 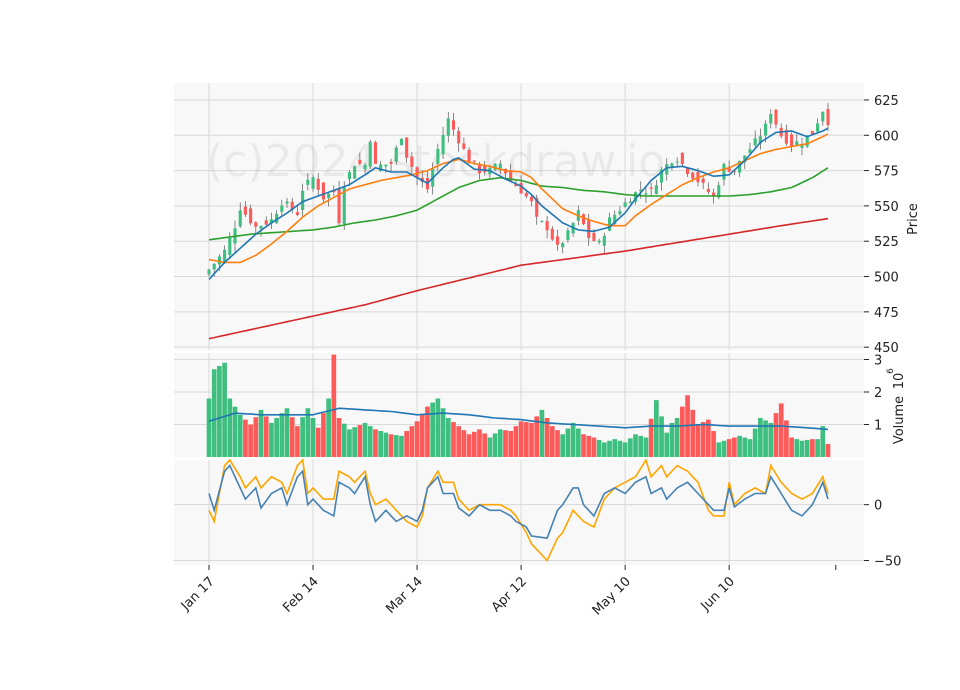 I want to click on volume-axis-exponent-power: 6, so click(x=891, y=371).